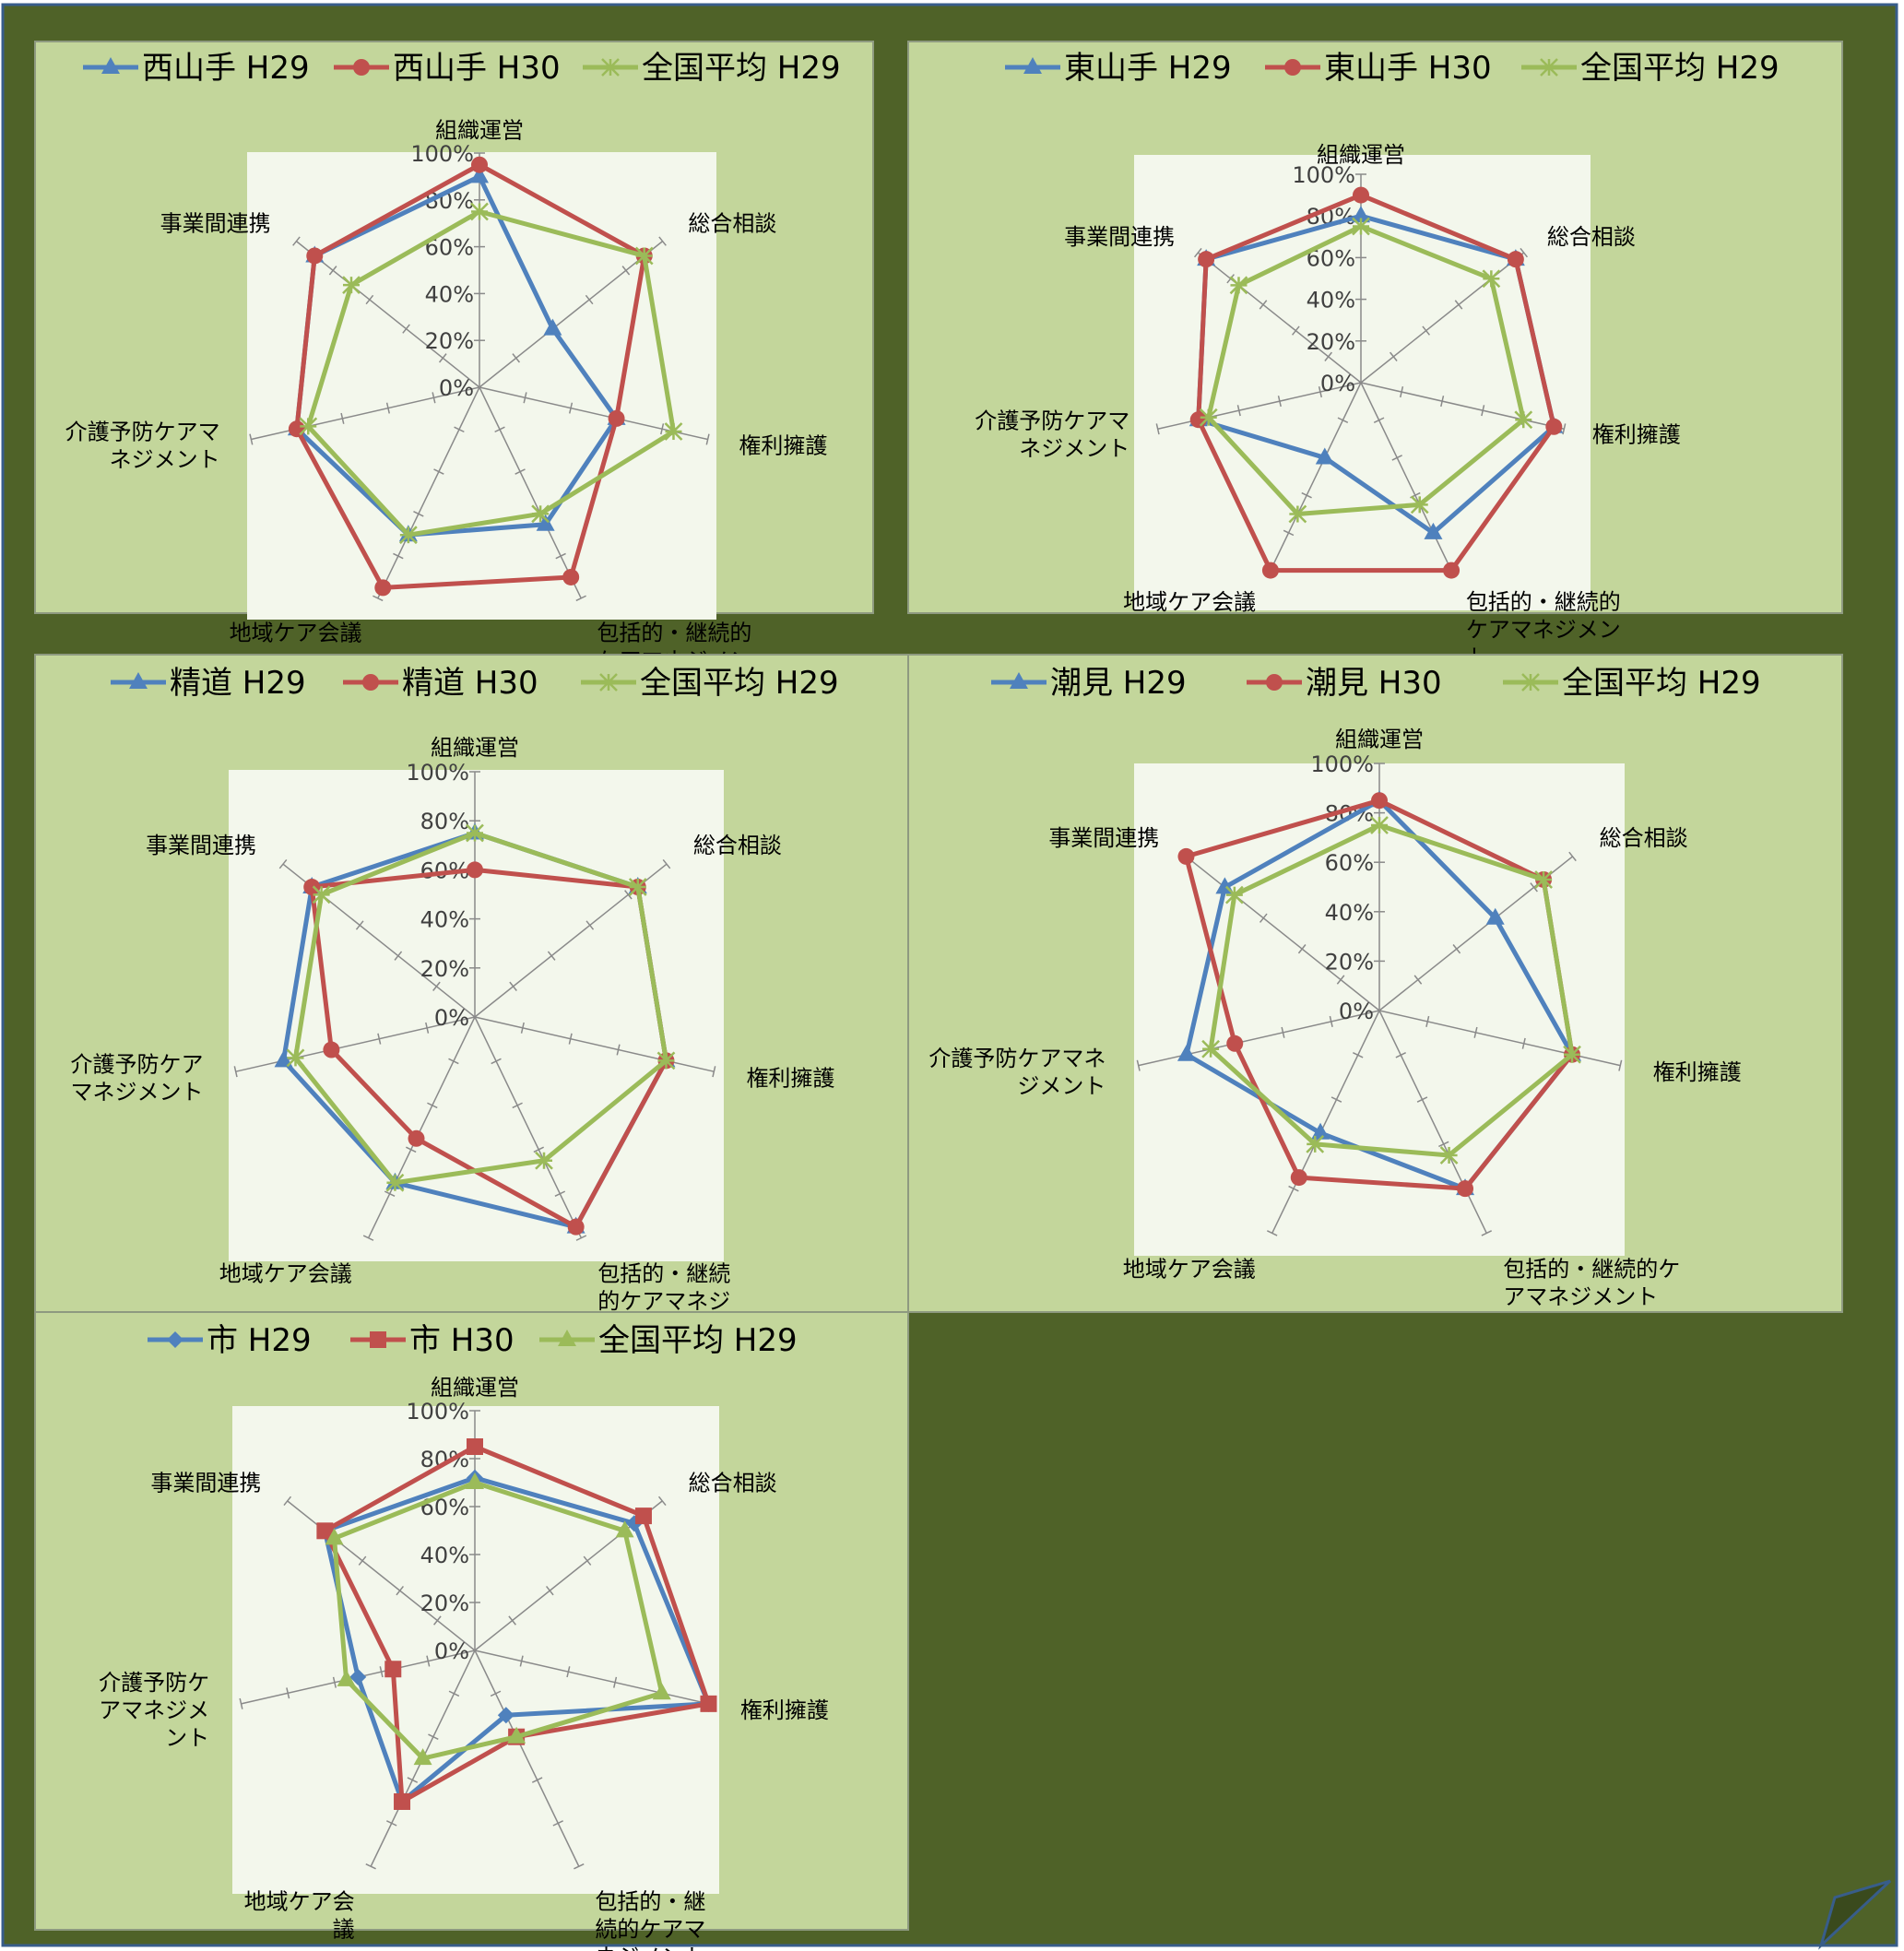  Describe the element at coordinates (299, 1901) in the screenshot. I see `axis-label-line: 地域ケア会` at that location.